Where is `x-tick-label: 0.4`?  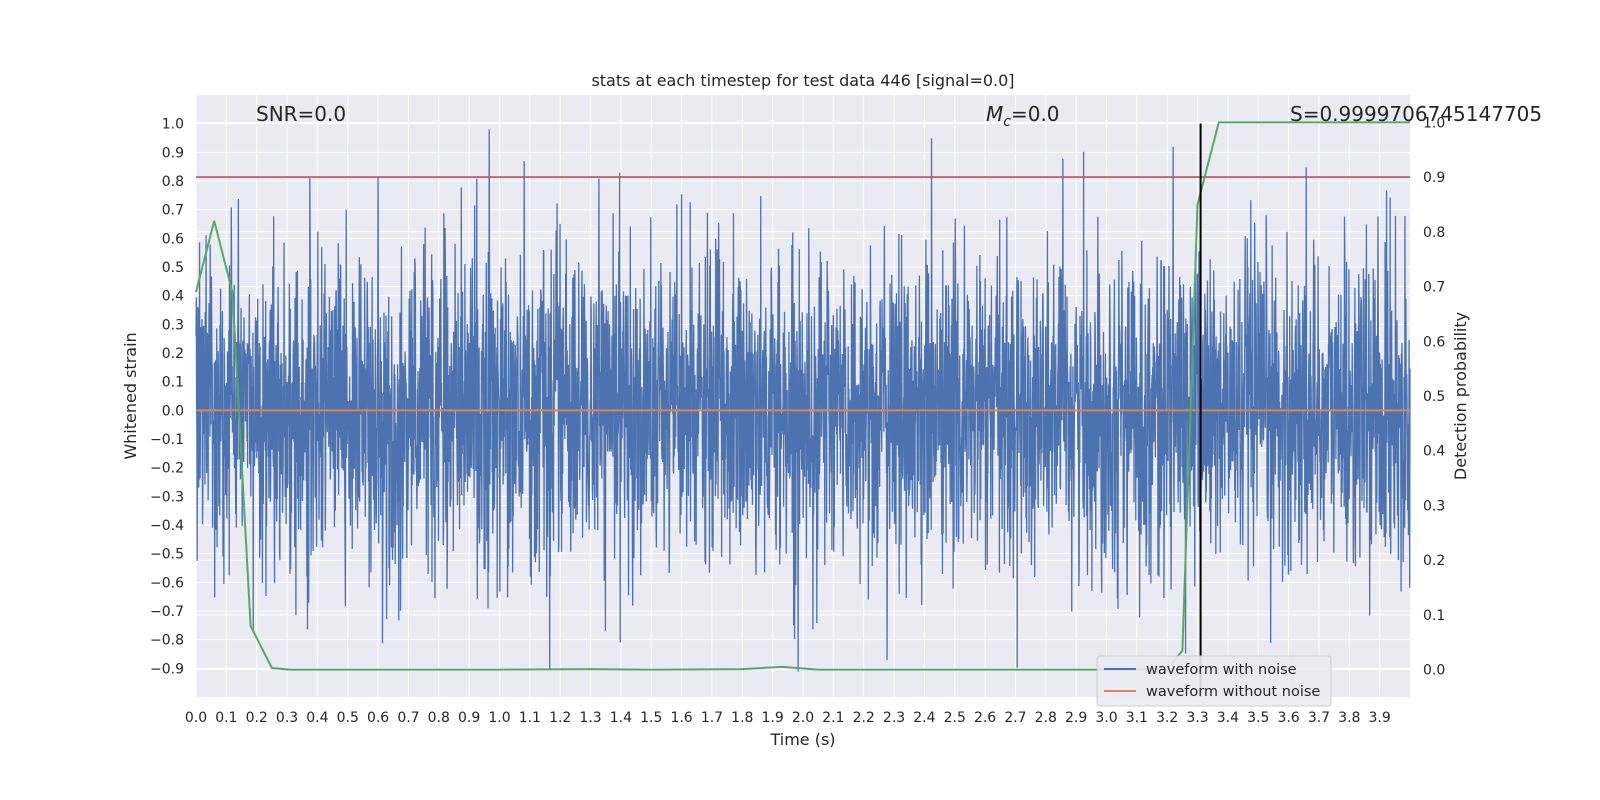 x-tick-label: 0.4 is located at coordinates (317, 718).